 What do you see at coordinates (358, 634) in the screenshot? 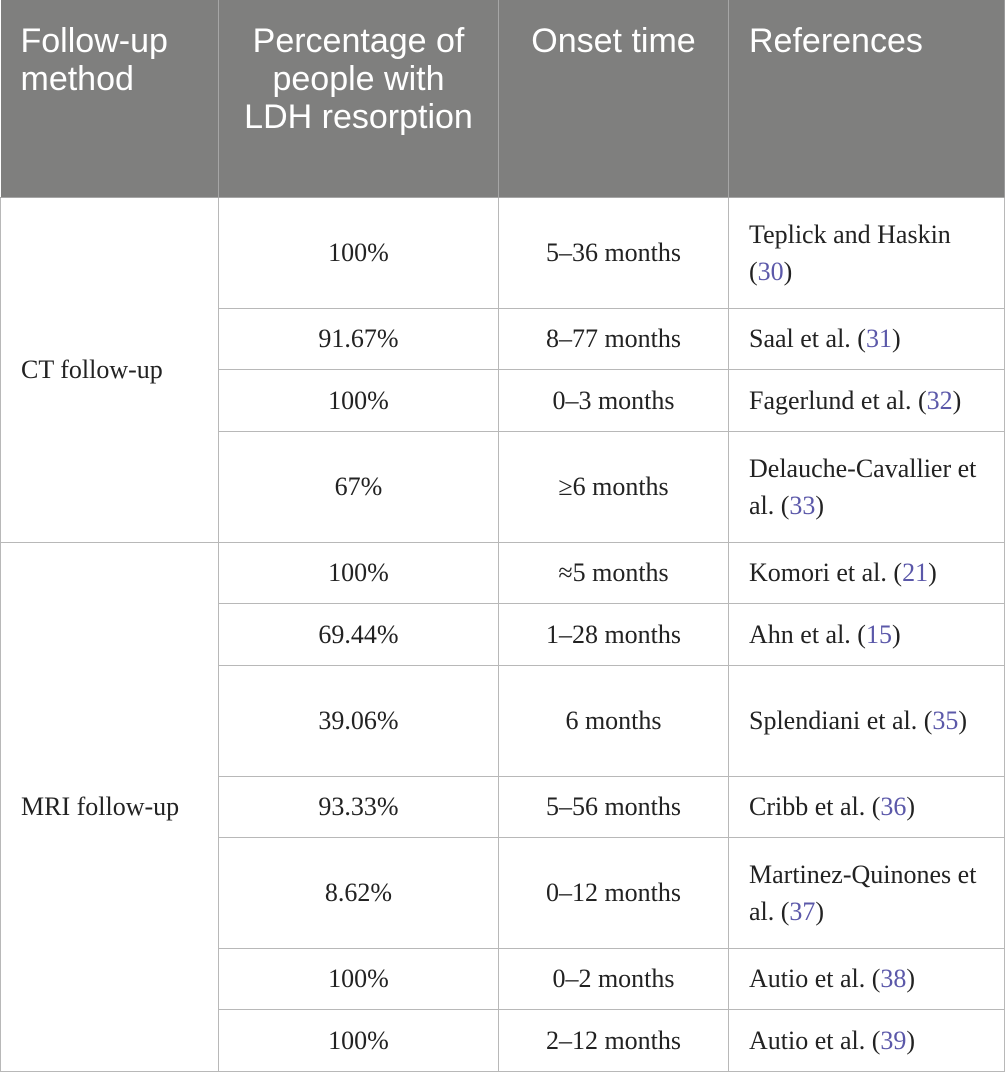
I see `percentage-cell: 69.44%` at bounding box center [358, 634].